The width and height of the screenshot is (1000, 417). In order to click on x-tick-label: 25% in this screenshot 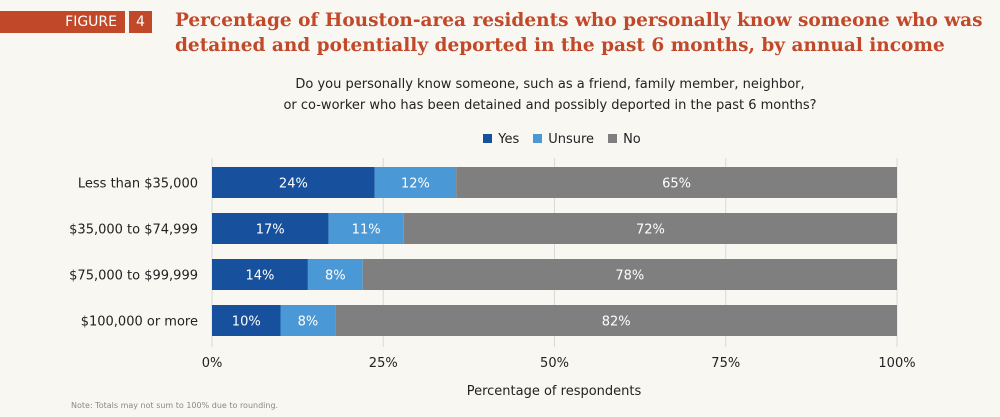, I will do `click(383, 363)`.